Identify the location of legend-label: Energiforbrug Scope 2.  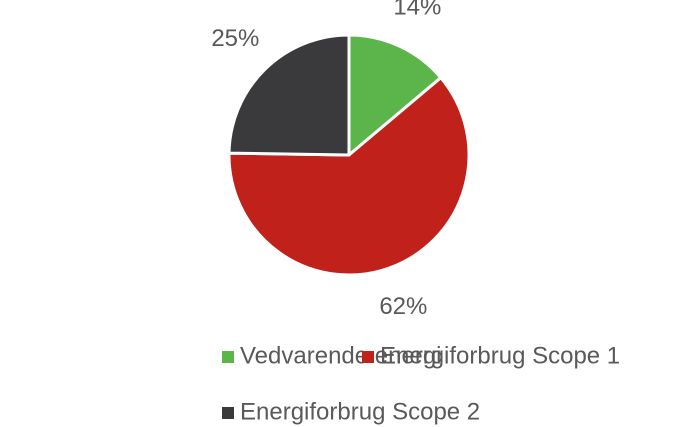
(360, 411).